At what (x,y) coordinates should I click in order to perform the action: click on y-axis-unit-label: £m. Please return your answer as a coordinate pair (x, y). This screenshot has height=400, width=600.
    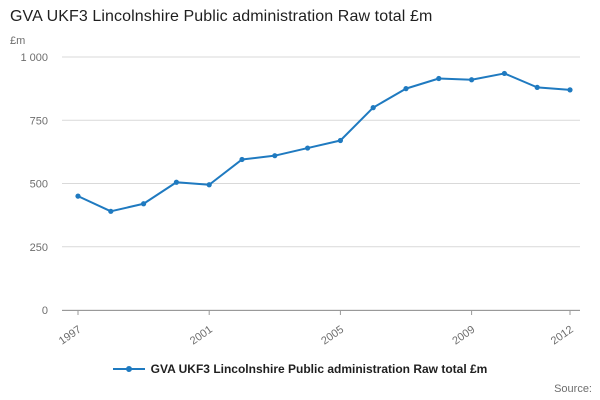
    Looking at the image, I should click on (17, 41).